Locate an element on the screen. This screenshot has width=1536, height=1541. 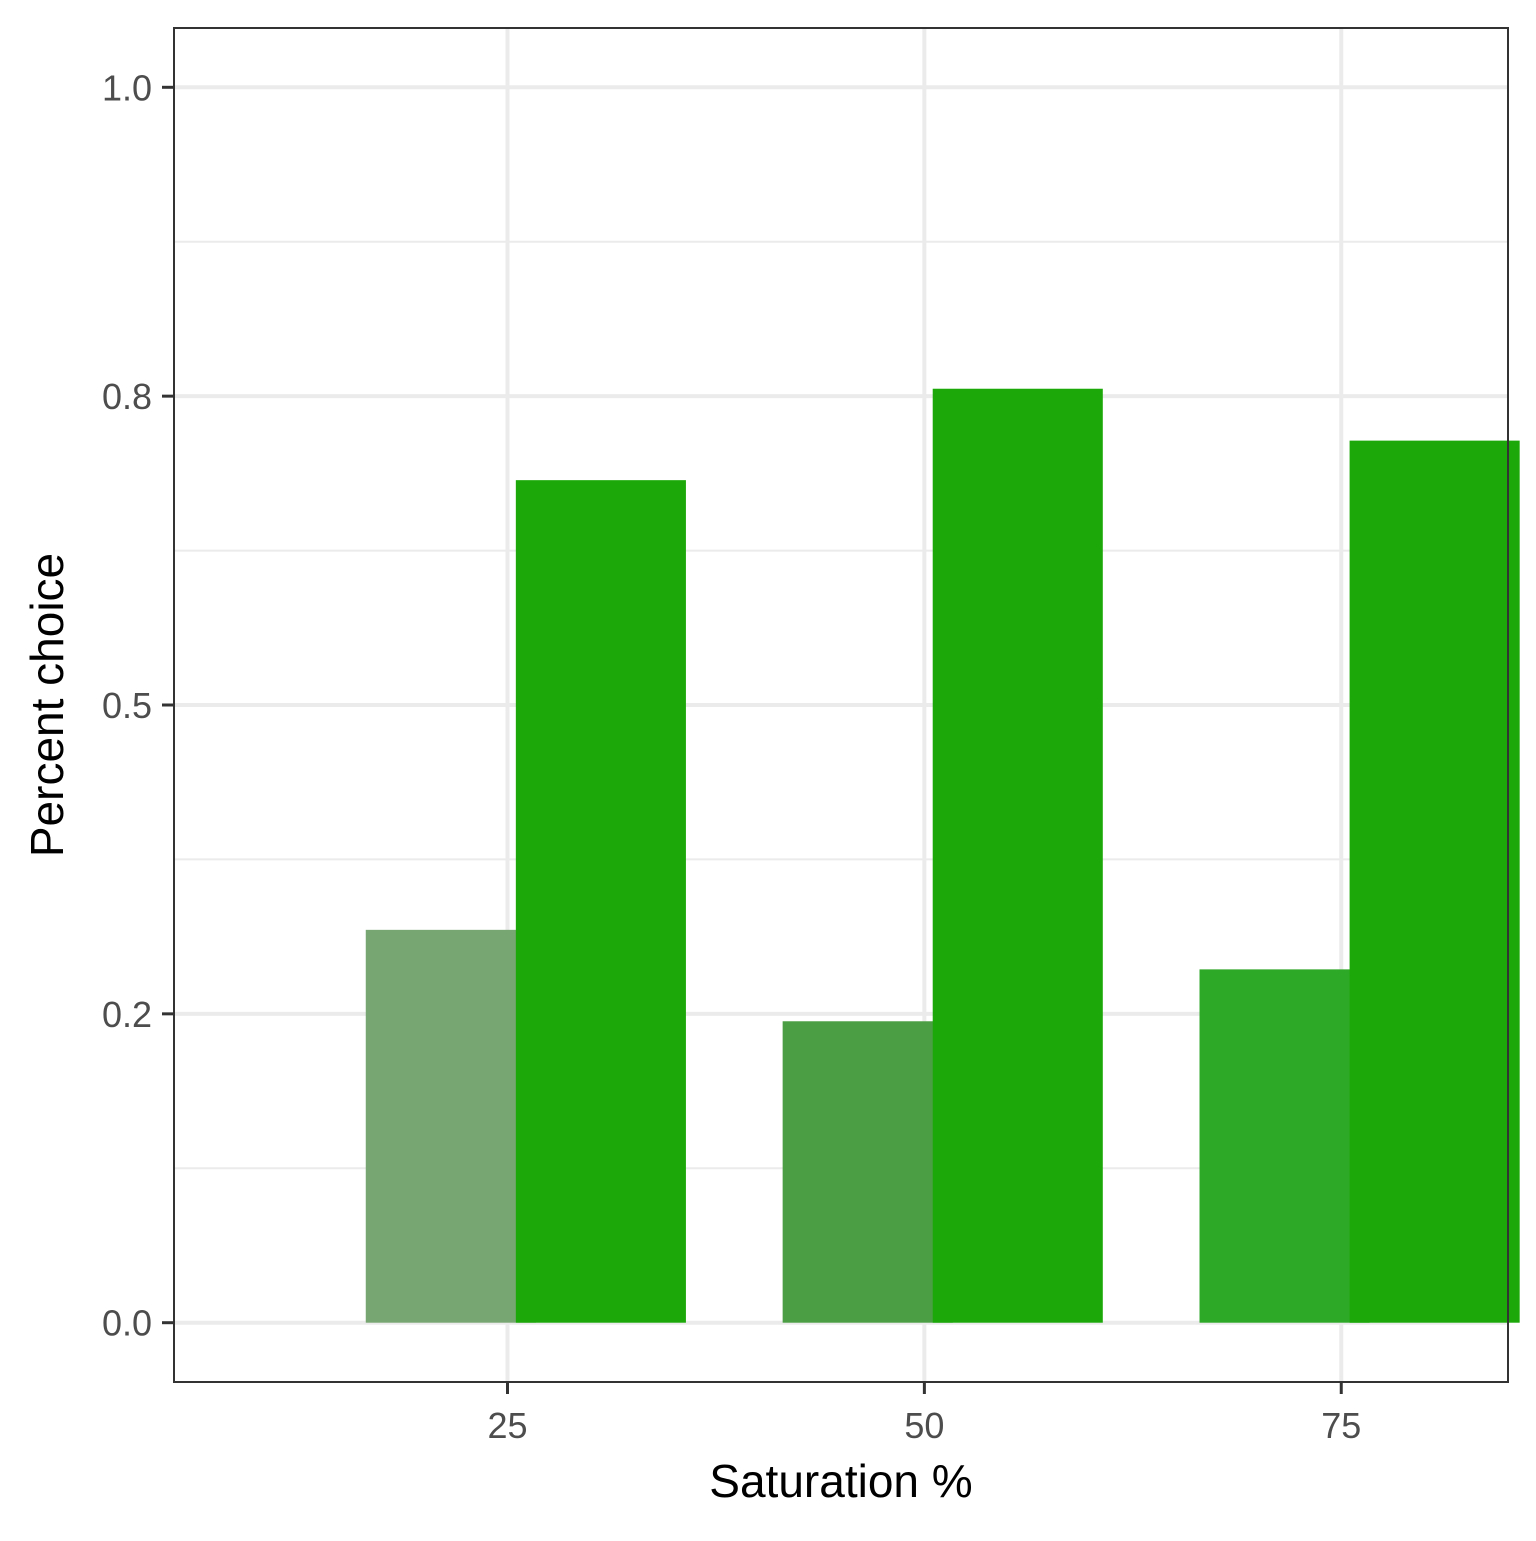
y-axis: 0.0 0.2 0.5 0.8 1.0 is located at coordinates (138, 705).